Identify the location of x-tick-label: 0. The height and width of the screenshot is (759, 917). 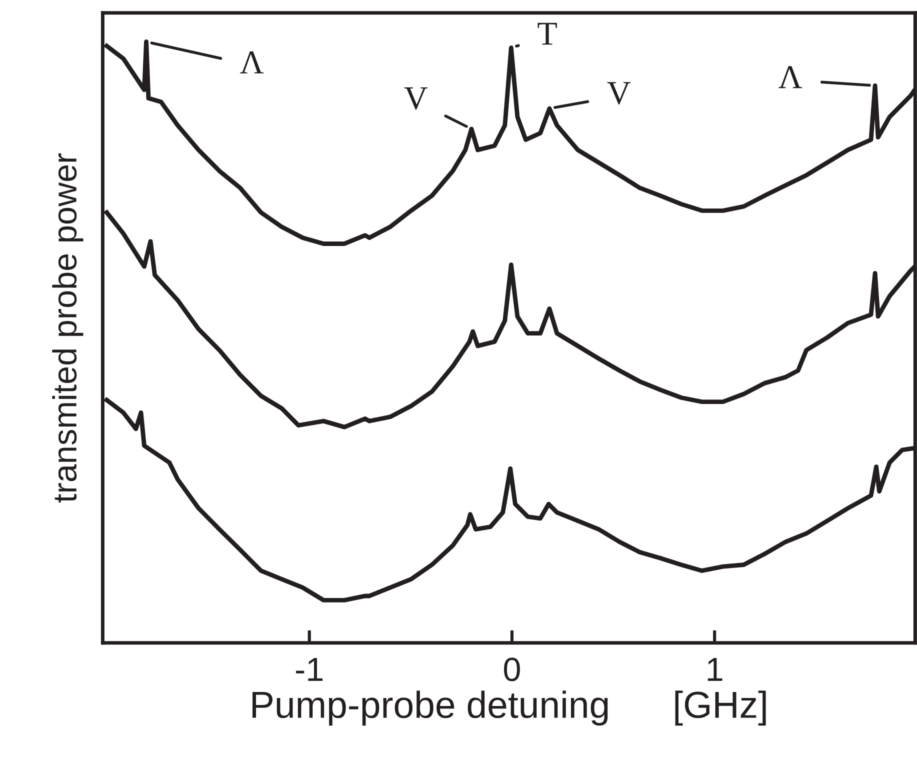
(512, 670).